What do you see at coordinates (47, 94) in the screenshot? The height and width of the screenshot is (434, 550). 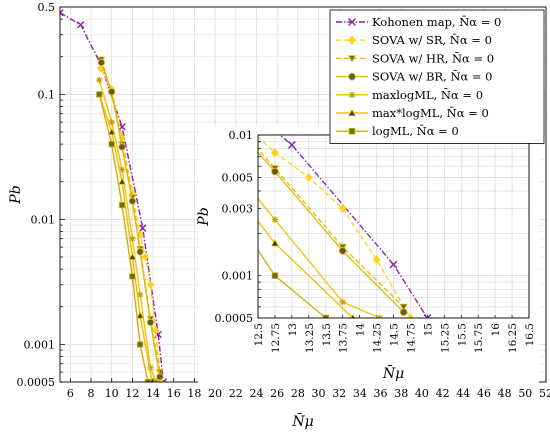 I see `y-tick-label: 0.1` at bounding box center [47, 94].